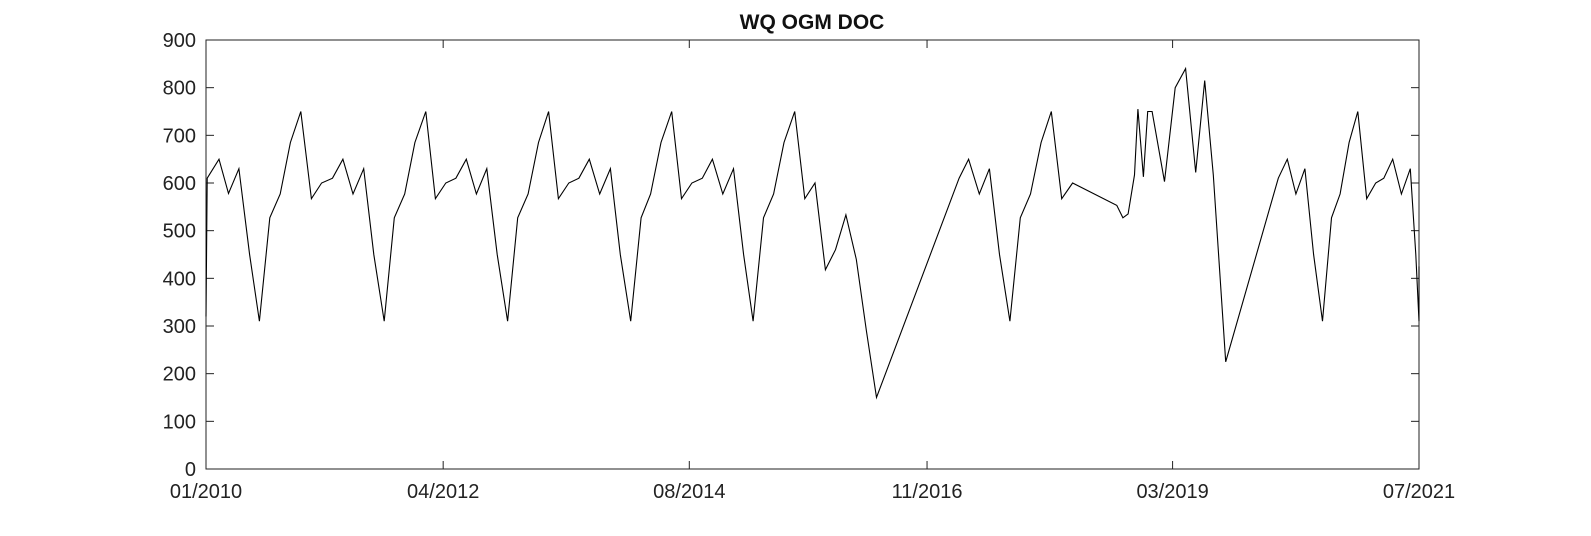 Image resolution: width=1591 pixels, height=536 pixels. What do you see at coordinates (179, 184) in the screenshot?
I see `y-tick-label: 600` at bounding box center [179, 184].